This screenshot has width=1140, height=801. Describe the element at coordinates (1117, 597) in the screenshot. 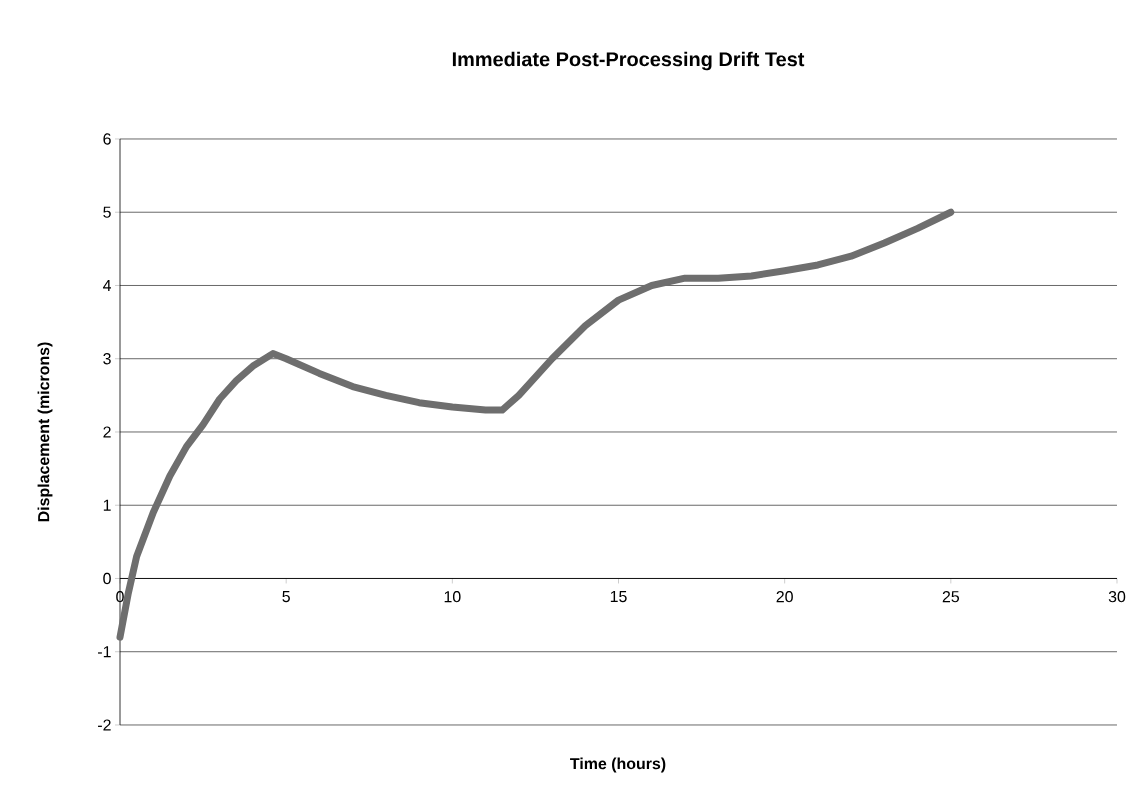

I see `x-tick-label: 30` at that location.